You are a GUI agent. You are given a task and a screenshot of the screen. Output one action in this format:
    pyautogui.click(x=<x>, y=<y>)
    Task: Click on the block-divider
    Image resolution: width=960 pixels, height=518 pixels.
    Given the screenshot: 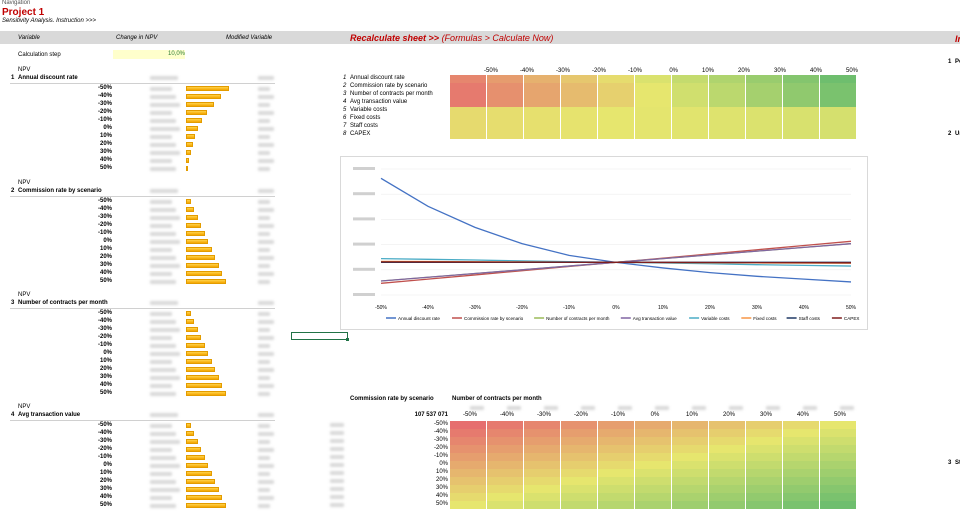 What is the action you would take?
    pyautogui.click(x=142, y=196)
    